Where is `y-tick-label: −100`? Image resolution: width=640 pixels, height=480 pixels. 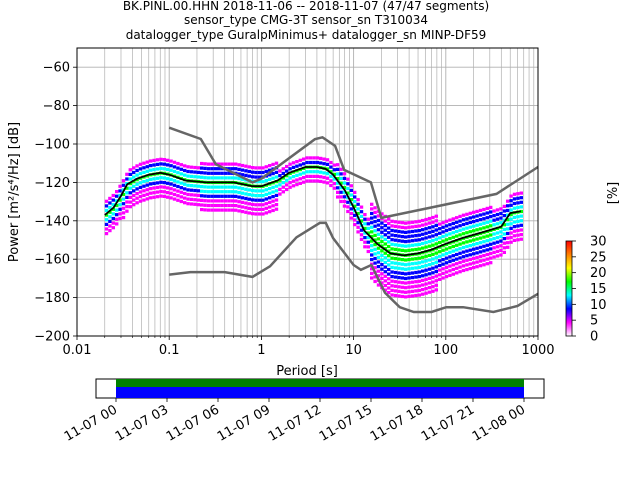
y-tick-label: −100 is located at coordinates (52, 145).